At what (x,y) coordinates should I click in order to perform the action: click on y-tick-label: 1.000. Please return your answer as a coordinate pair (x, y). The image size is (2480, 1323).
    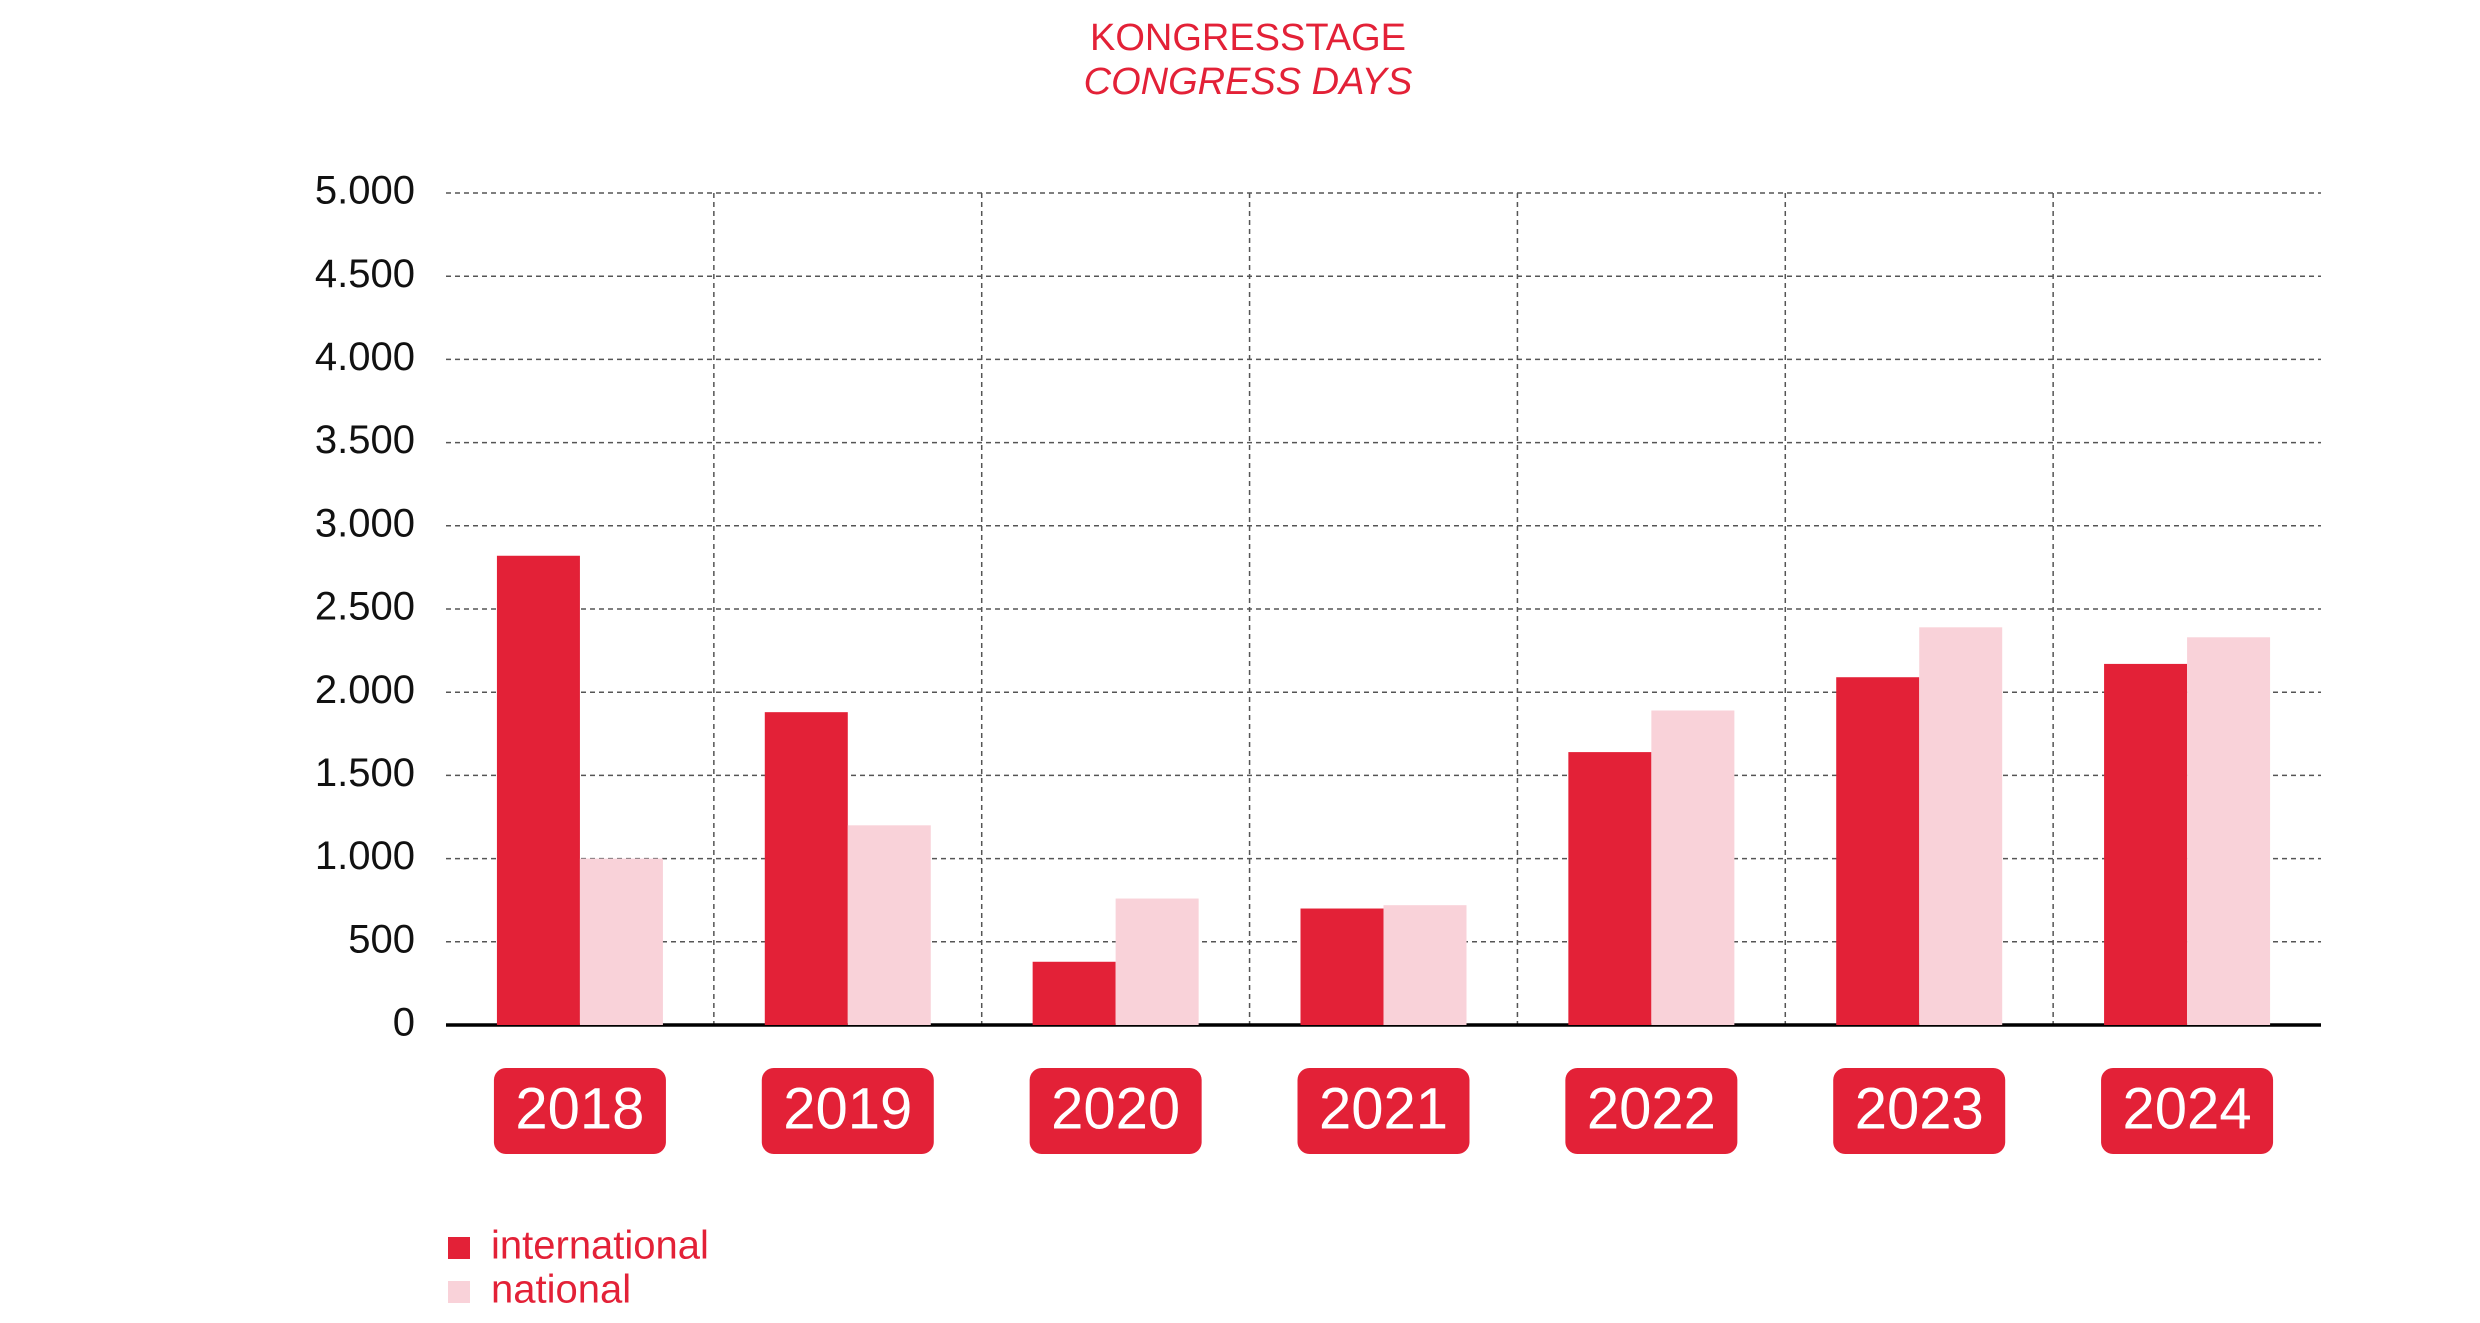
    Looking at the image, I should click on (365, 856).